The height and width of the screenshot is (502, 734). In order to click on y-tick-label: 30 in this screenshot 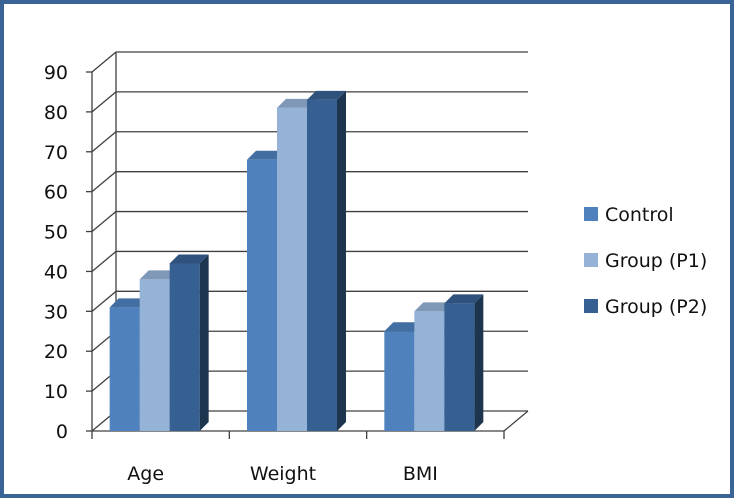, I will do `click(56, 312)`.